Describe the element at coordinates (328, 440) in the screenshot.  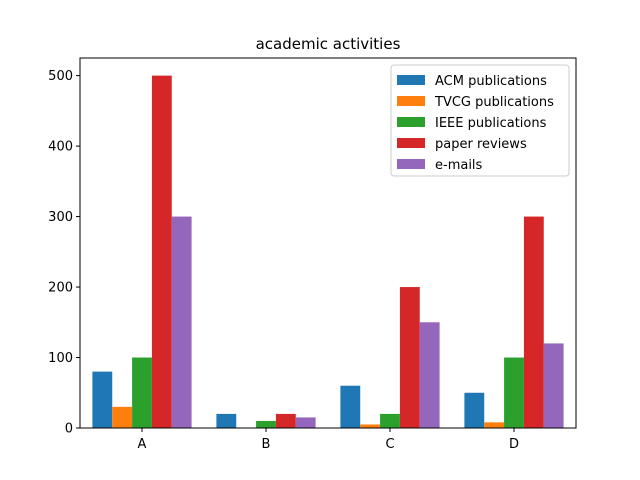
I see `x-axis: A B C D` at that location.